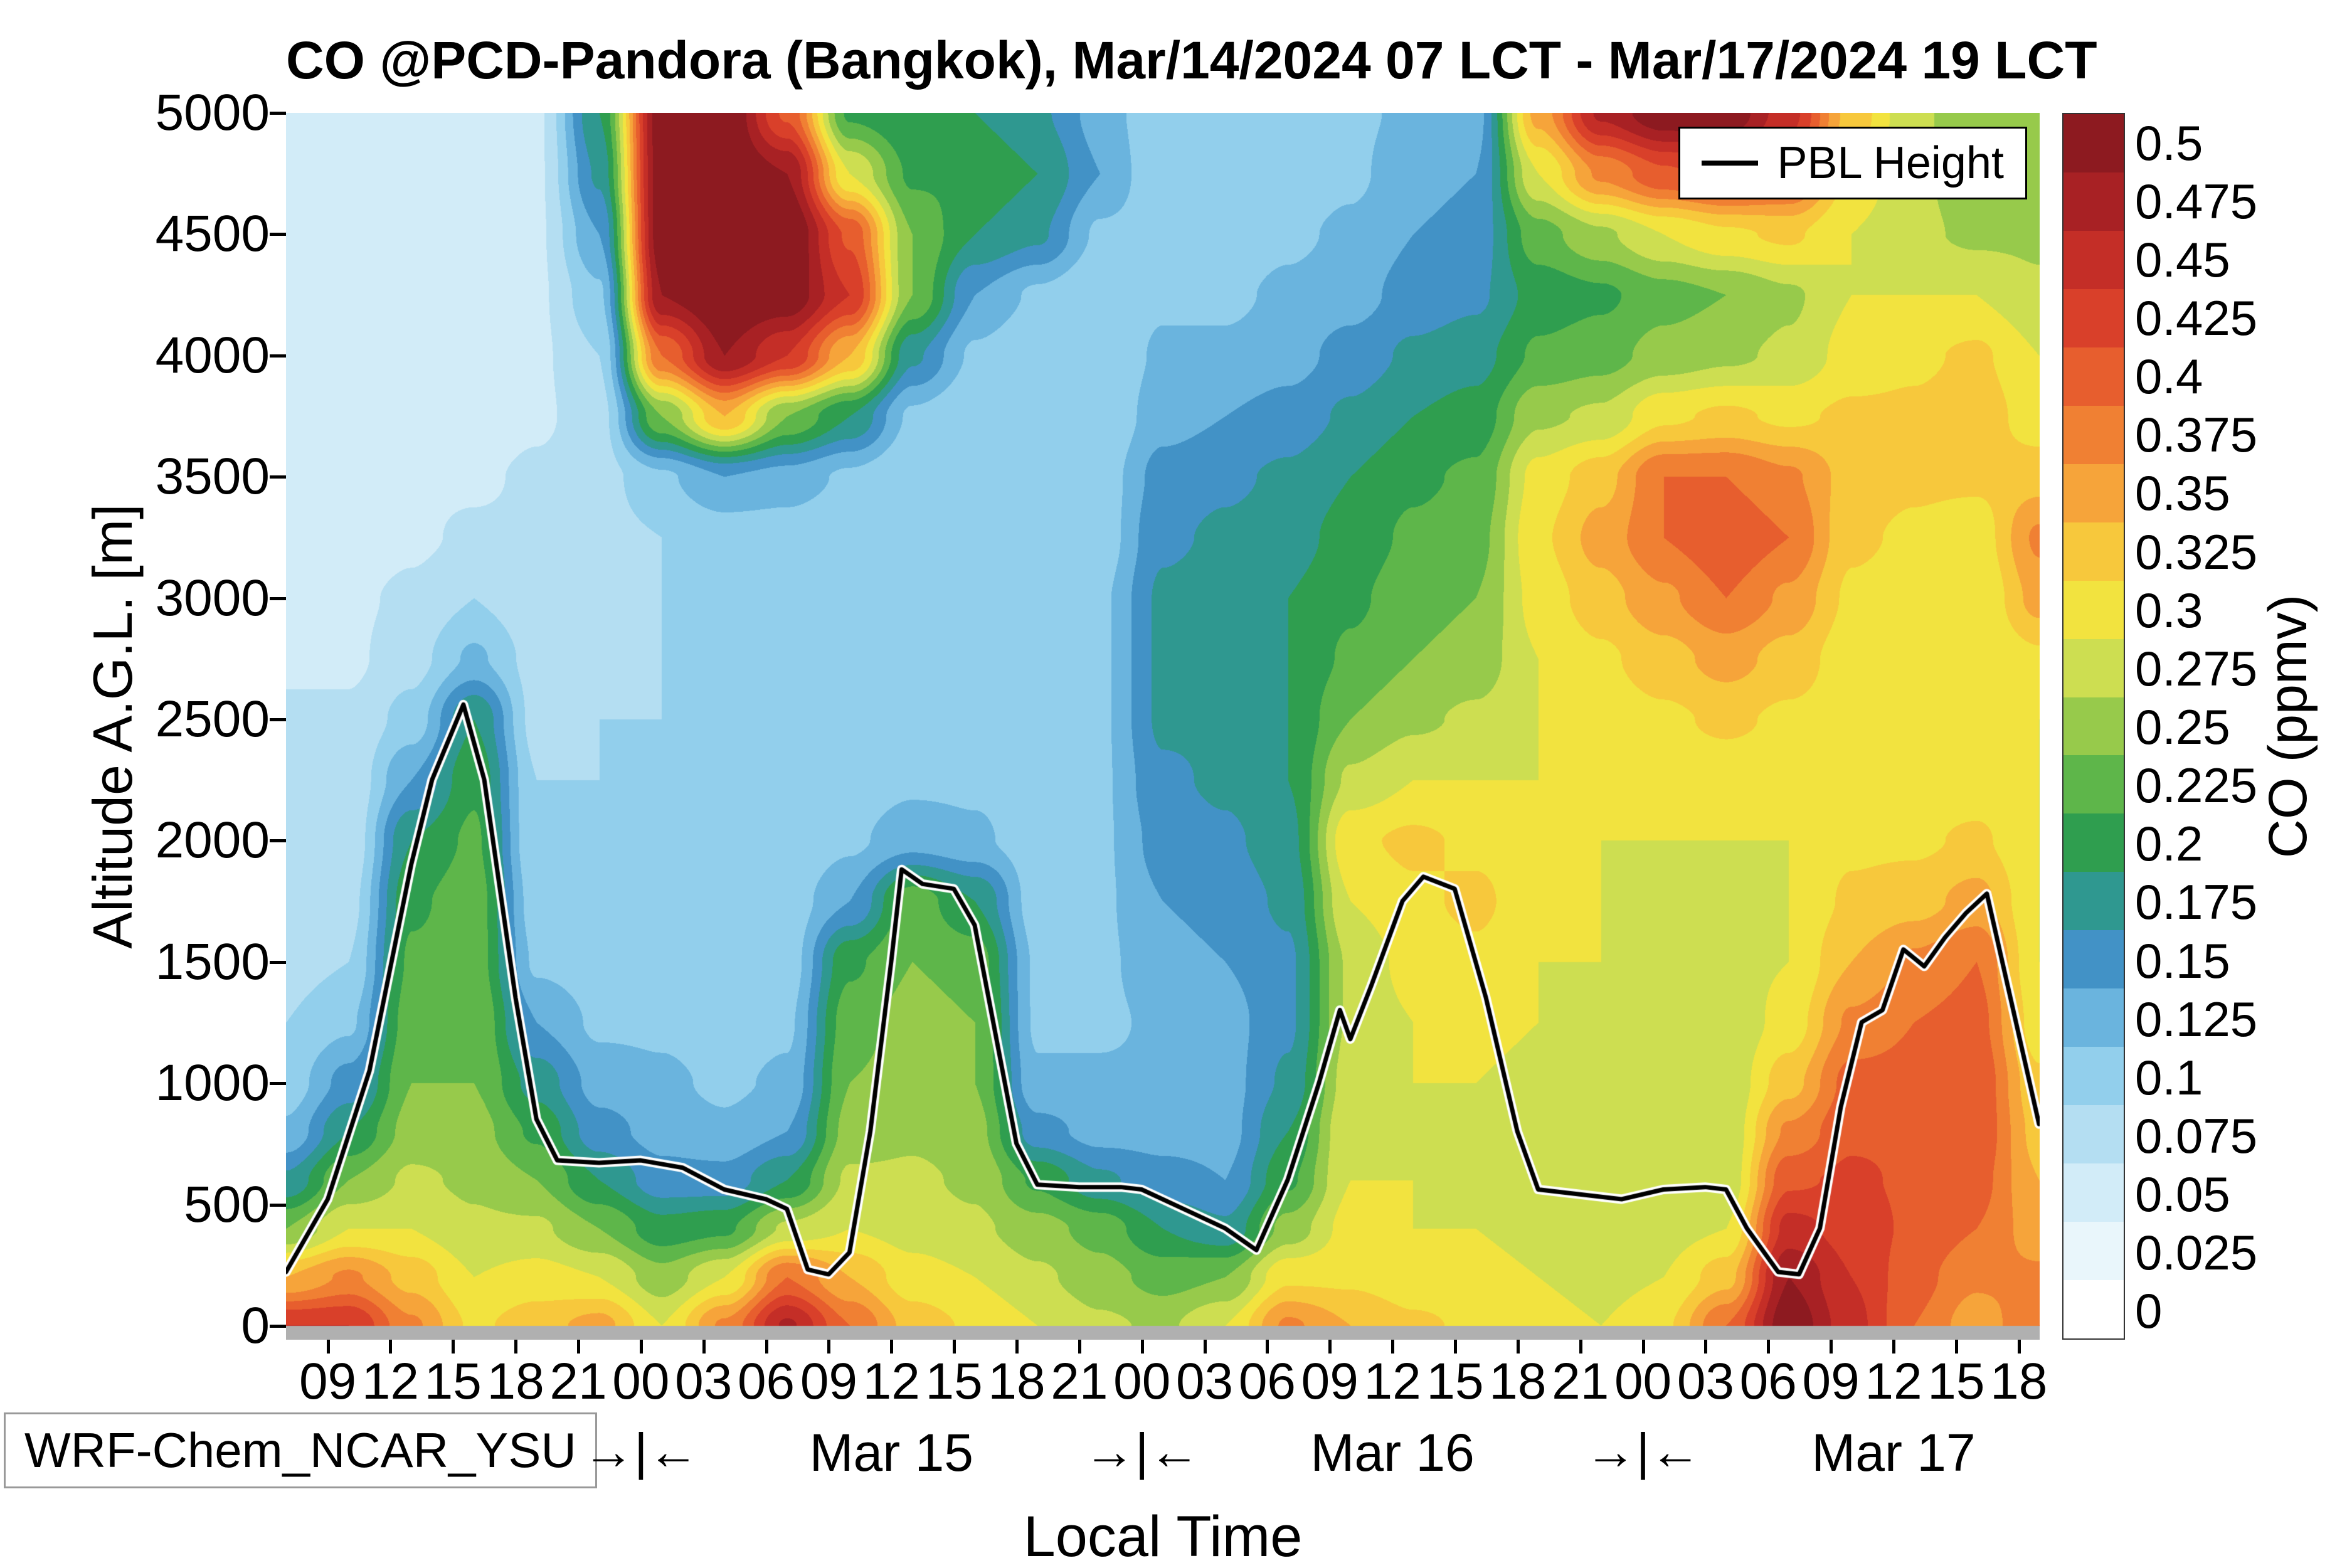  What do you see at coordinates (2182, 1194) in the screenshot?
I see `colorbar-tick-label: 0.05` at bounding box center [2182, 1194].